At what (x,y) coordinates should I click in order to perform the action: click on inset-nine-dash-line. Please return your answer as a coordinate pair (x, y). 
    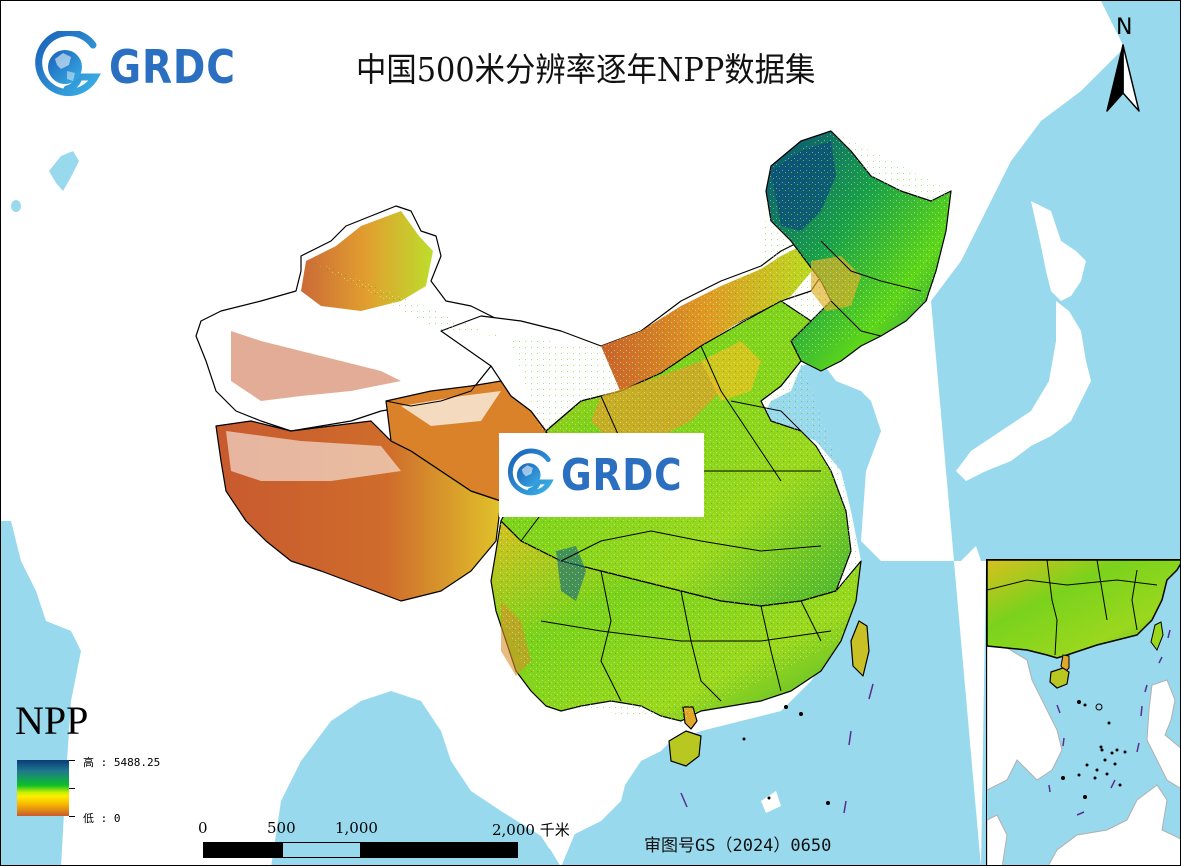
    Looking at the image, I should click on (1109, 722).